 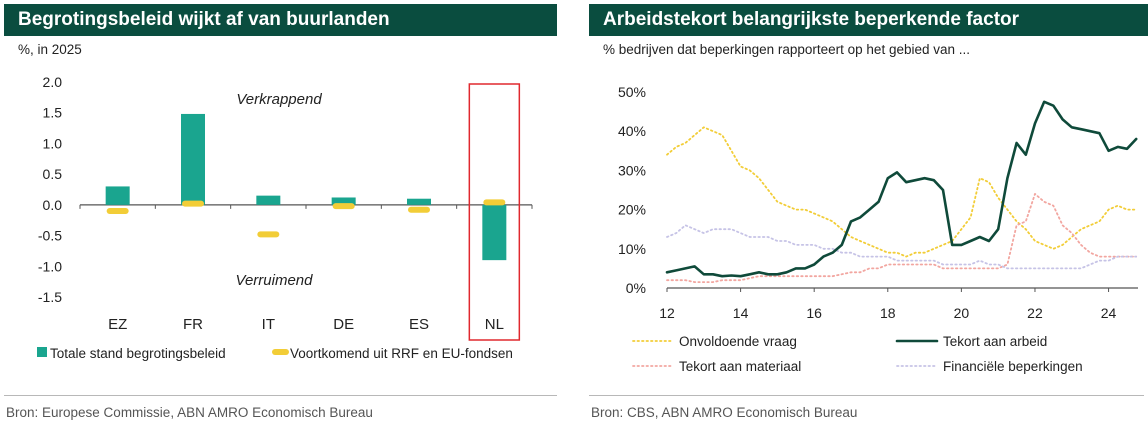 I want to click on y-tick-label: 2.0, so click(x=53, y=82).